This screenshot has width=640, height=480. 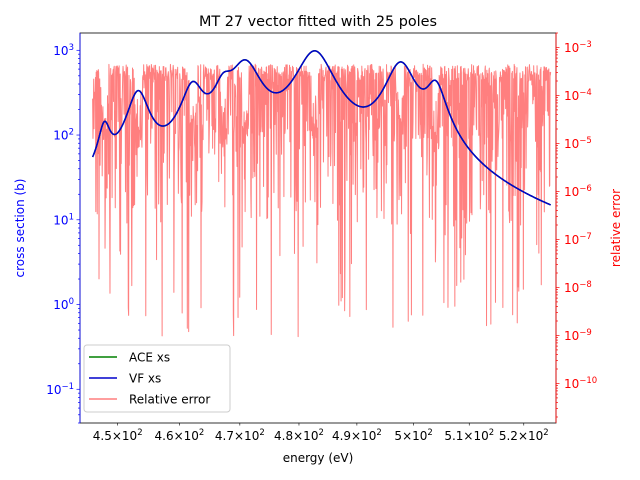 I want to click on legend-label: Relative error, so click(x=169, y=400).